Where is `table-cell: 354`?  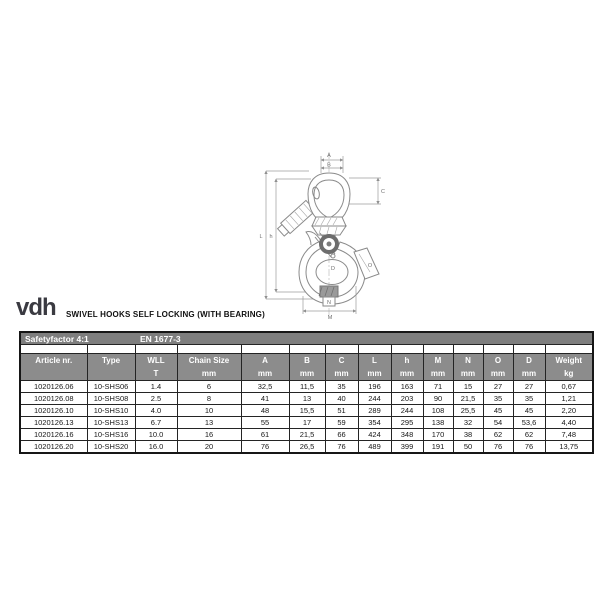
table-cell: 354 is located at coordinates (374, 422).